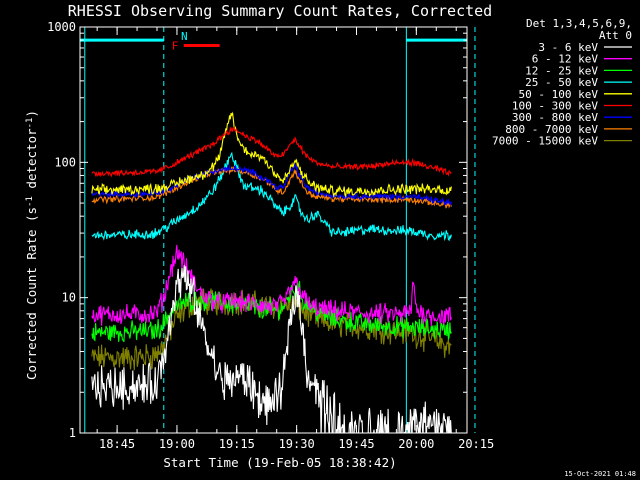  I want to click on legend-entry-label: 50 - 100 keV, so click(559, 94).